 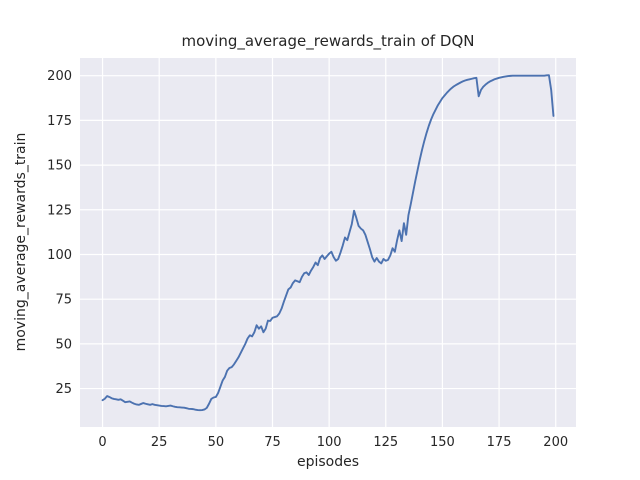 What do you see at coordinates (59, 210) in the screenshot?
I see `y-tick-label: 125` at bounding box center [59, 210].